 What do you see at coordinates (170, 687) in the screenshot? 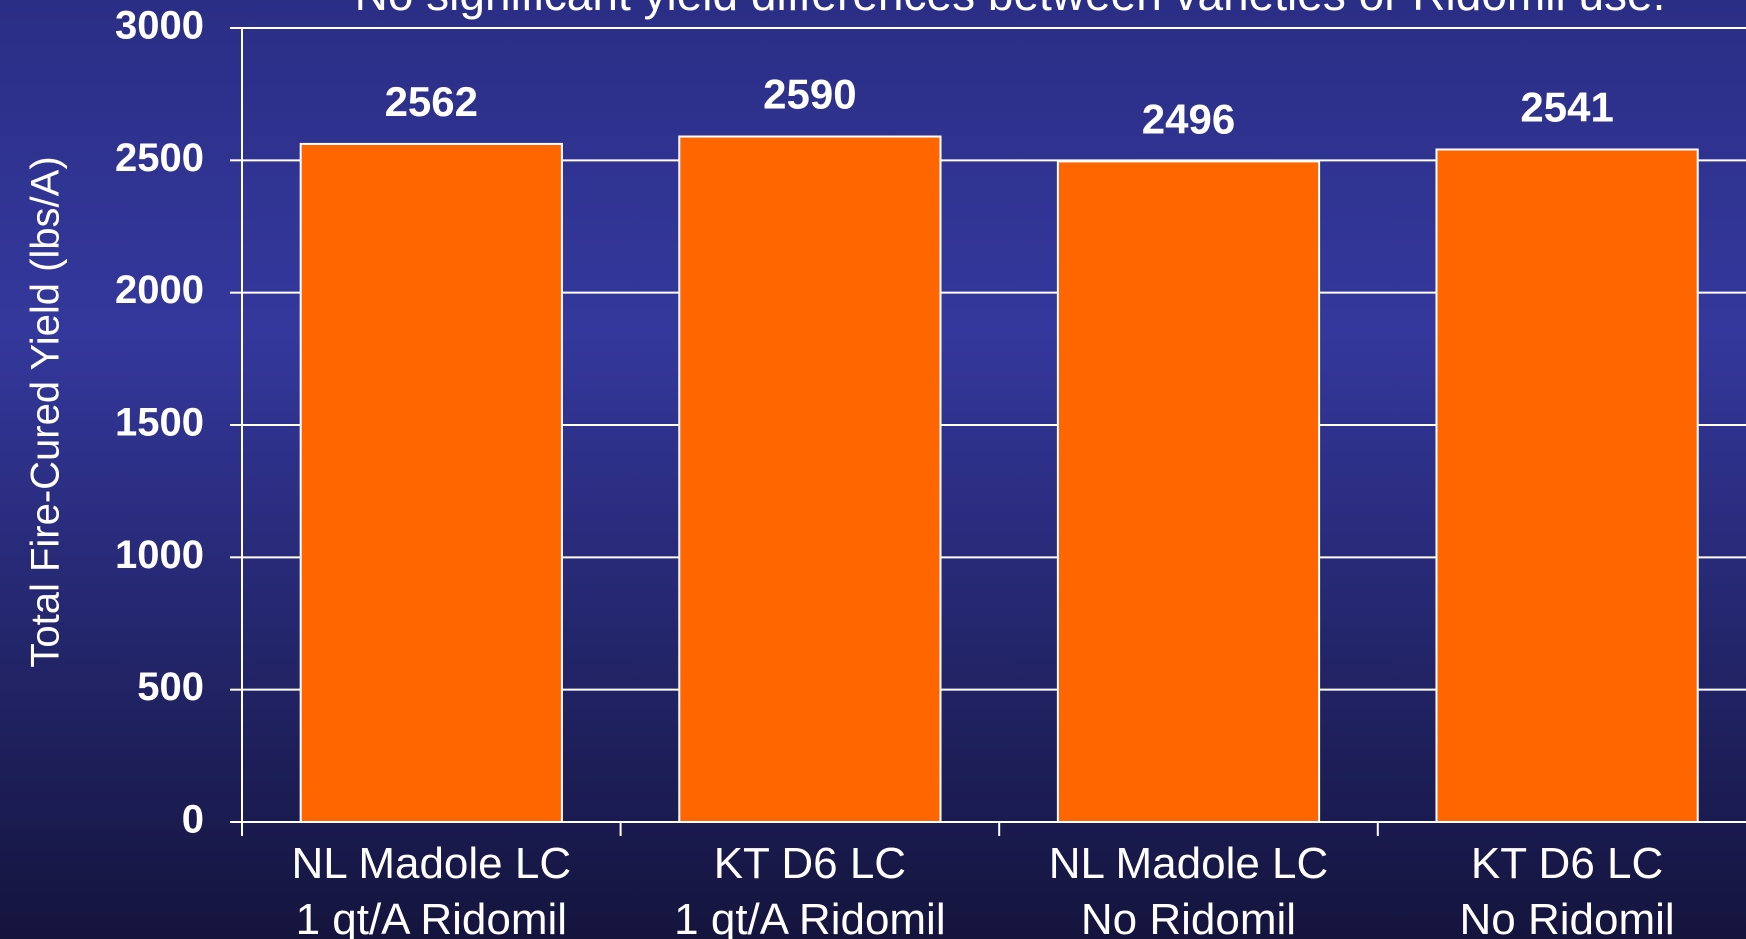
I see `y-tick-label: 500` at bounding box center [170, 687].